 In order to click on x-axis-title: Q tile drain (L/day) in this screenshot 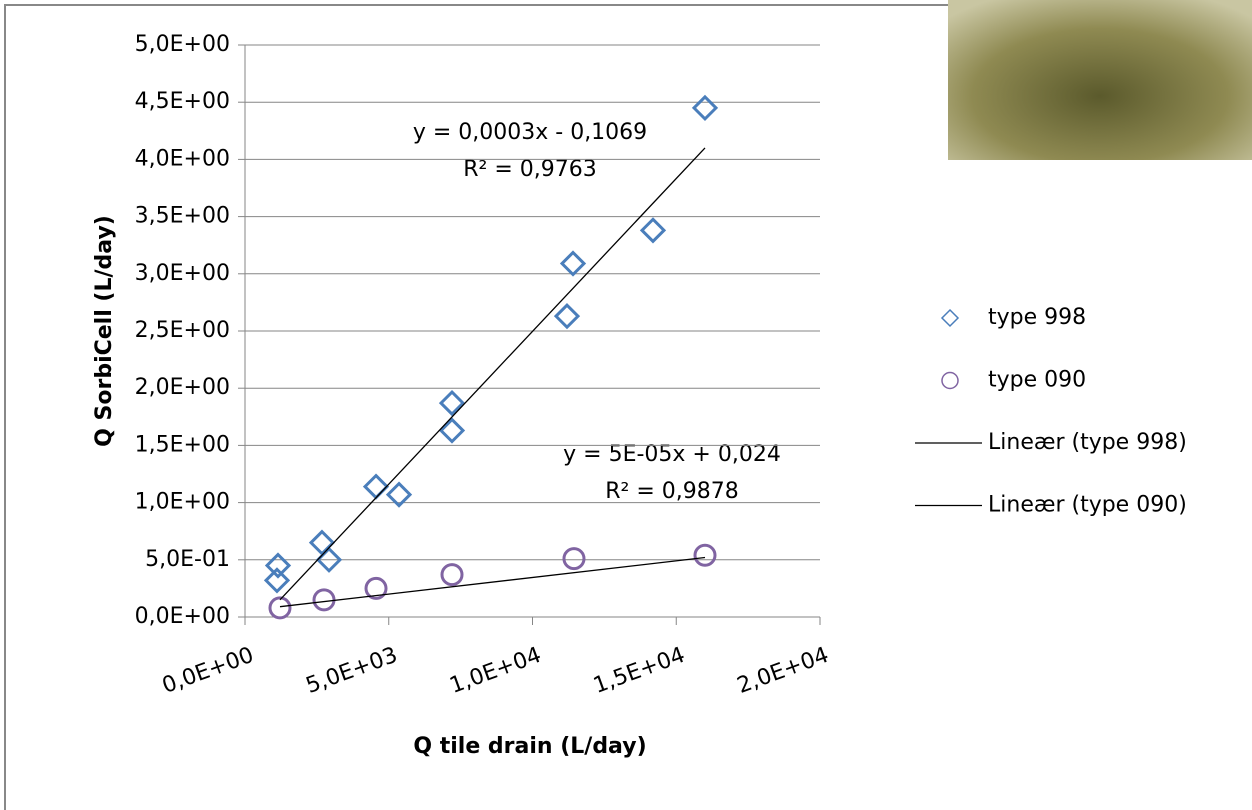, I will do `click(529, 746)`.